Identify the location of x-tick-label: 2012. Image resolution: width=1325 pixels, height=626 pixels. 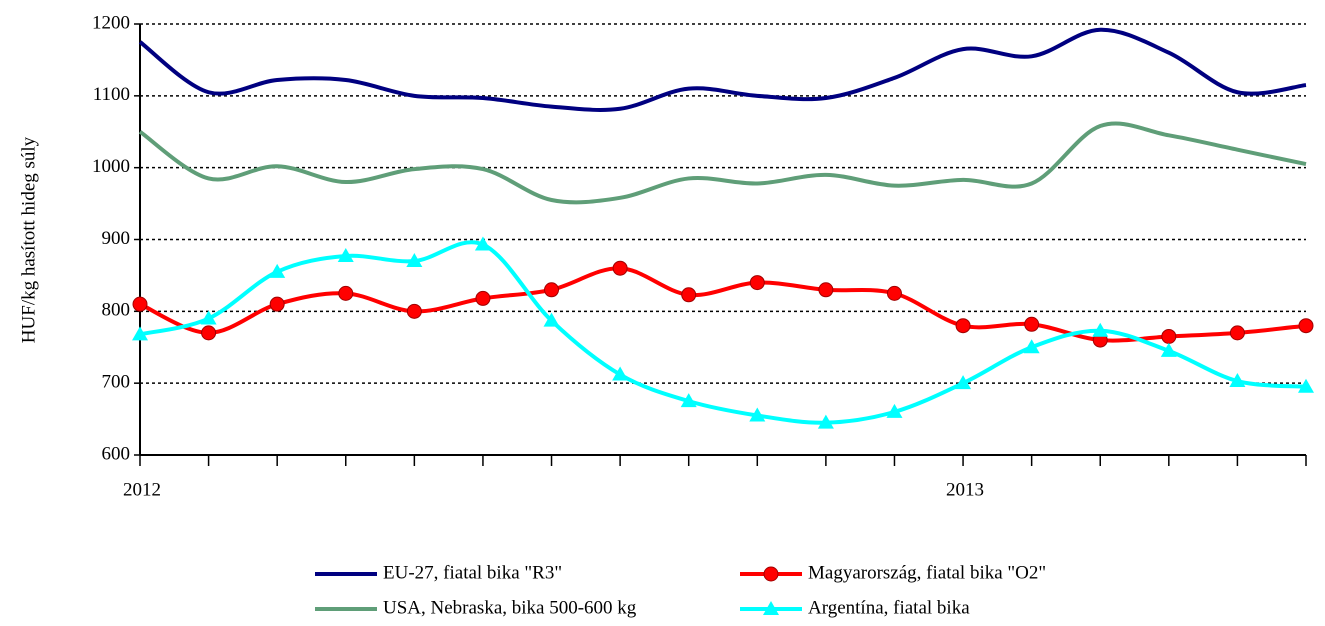
(142, 489).